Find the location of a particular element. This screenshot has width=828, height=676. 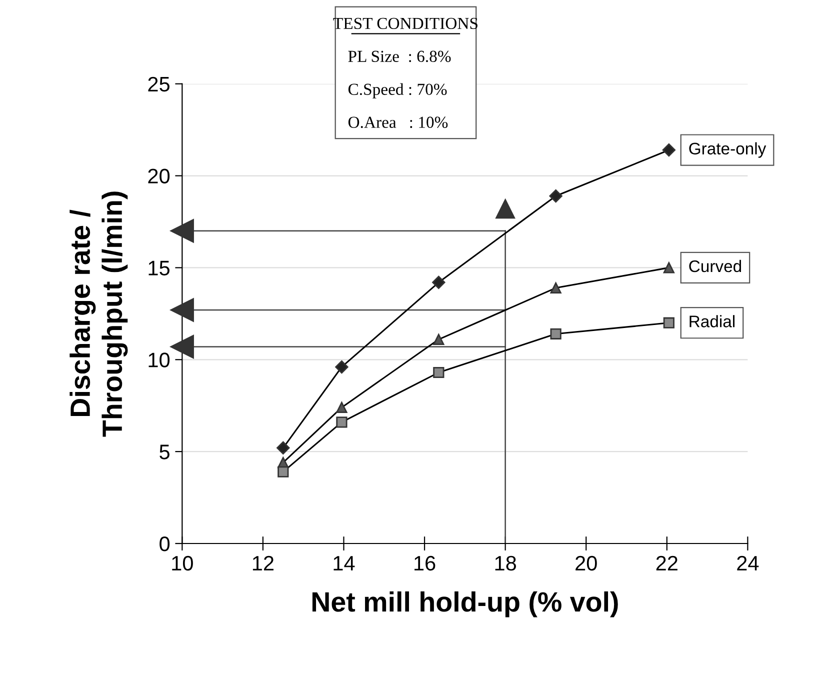

y-tick-label: 20 is located at coordinates (159, 176).